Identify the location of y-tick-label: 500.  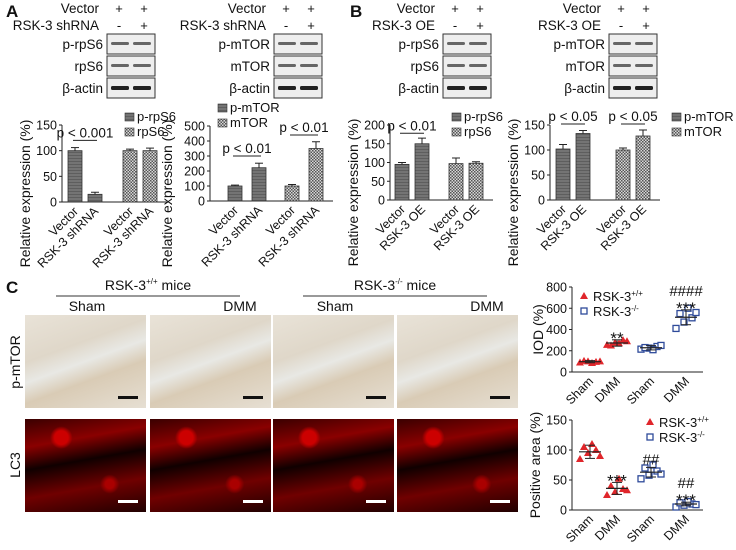
(194, 127).